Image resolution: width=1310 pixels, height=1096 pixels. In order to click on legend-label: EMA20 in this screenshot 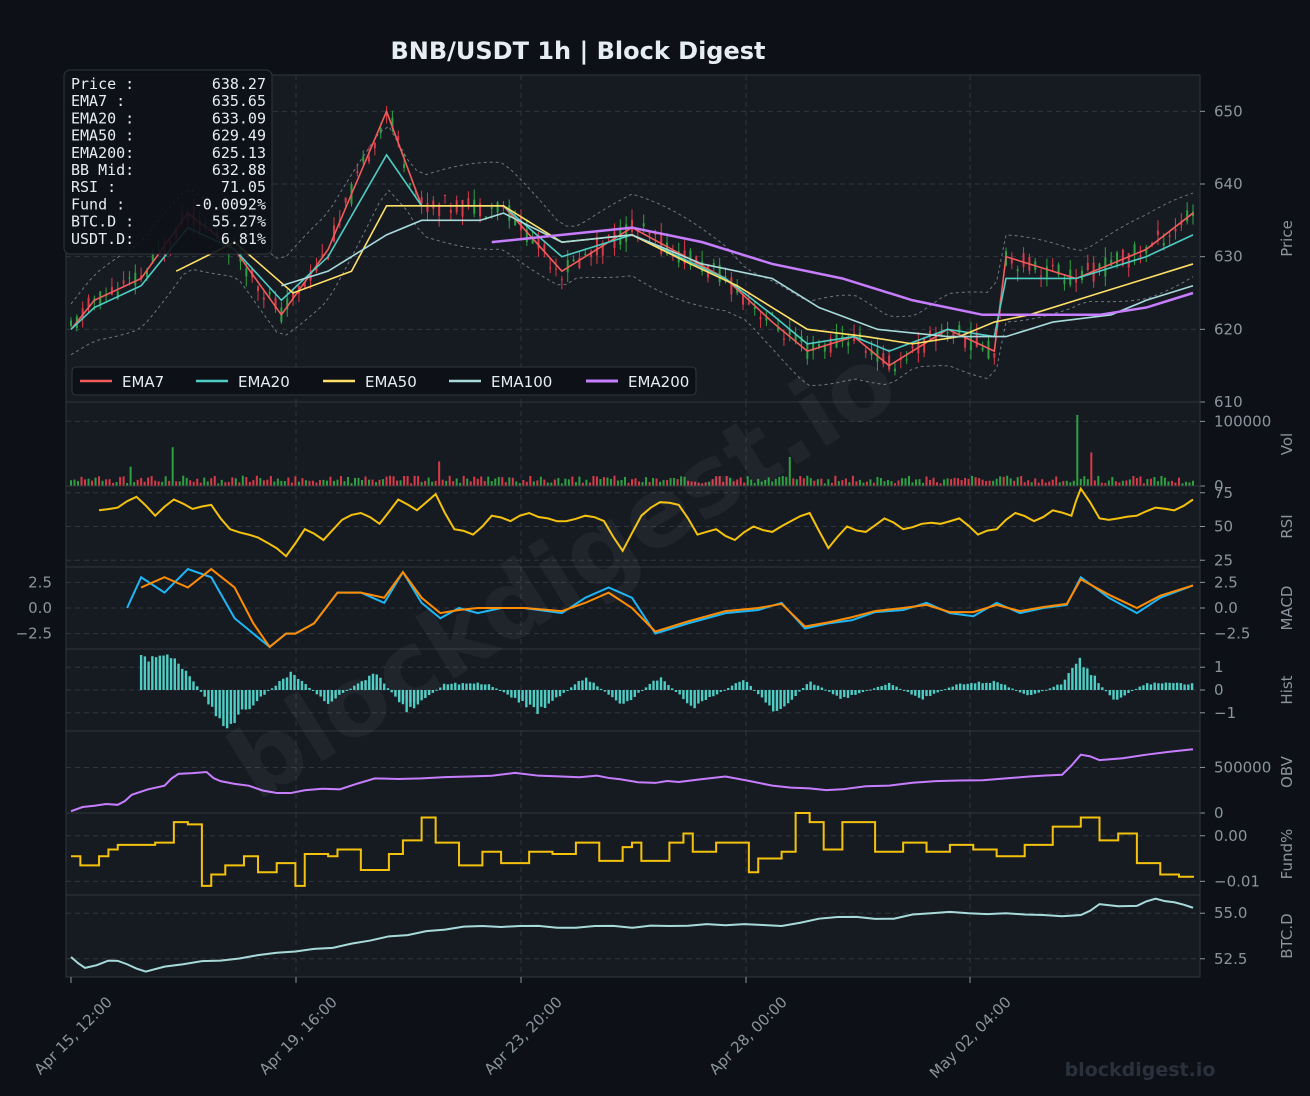, I will do `click(264, 382)`.